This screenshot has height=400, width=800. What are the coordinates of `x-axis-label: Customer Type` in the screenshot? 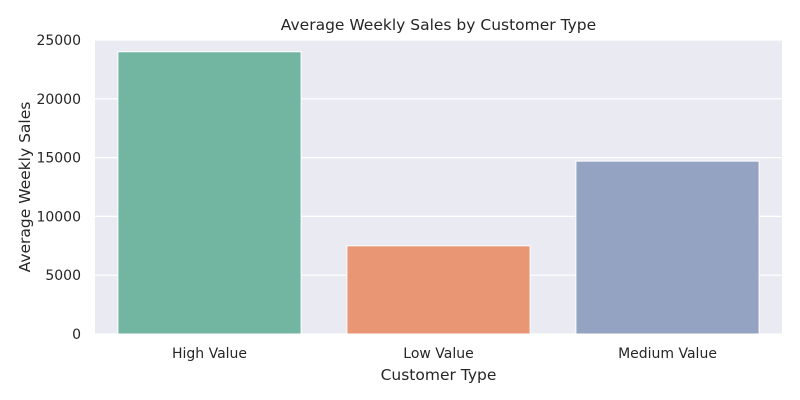 It's located at (439, 375).